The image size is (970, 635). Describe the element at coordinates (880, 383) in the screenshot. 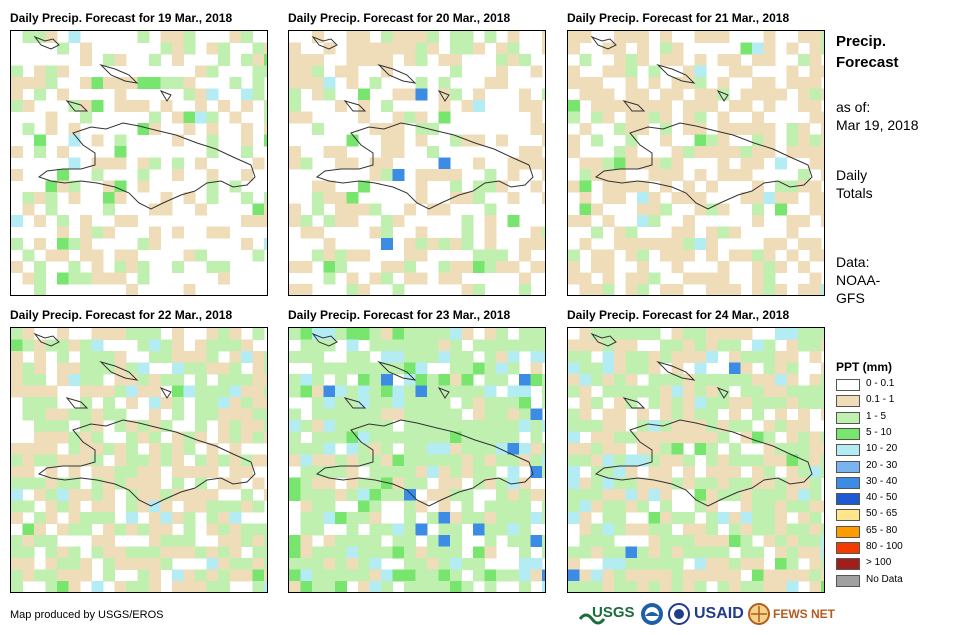

I see `legend-label: 0 - 0.1` at that location.